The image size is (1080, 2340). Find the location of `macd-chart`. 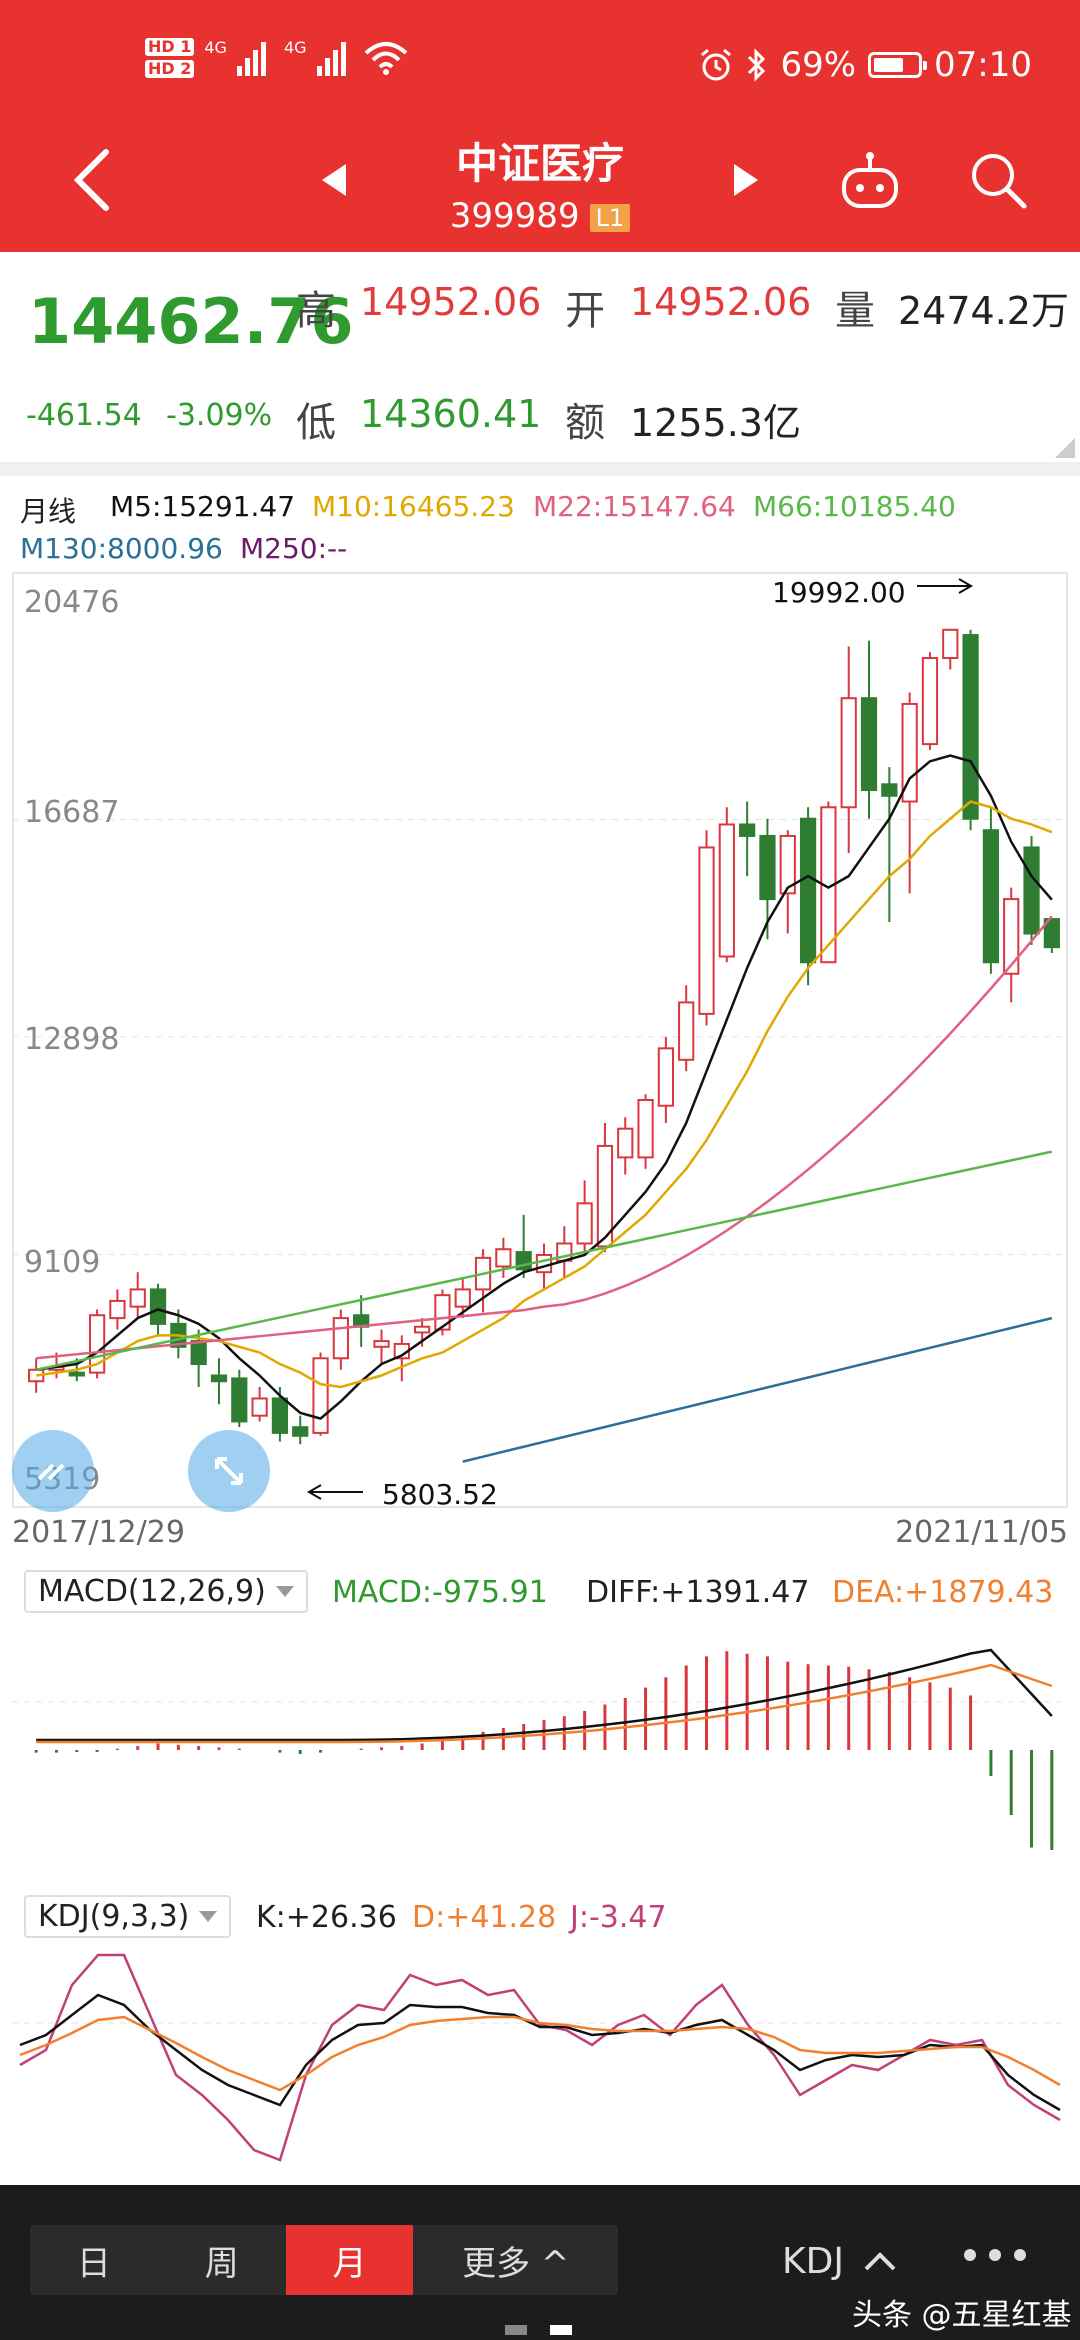

macd-chart is located at coordinates (540, 1735).